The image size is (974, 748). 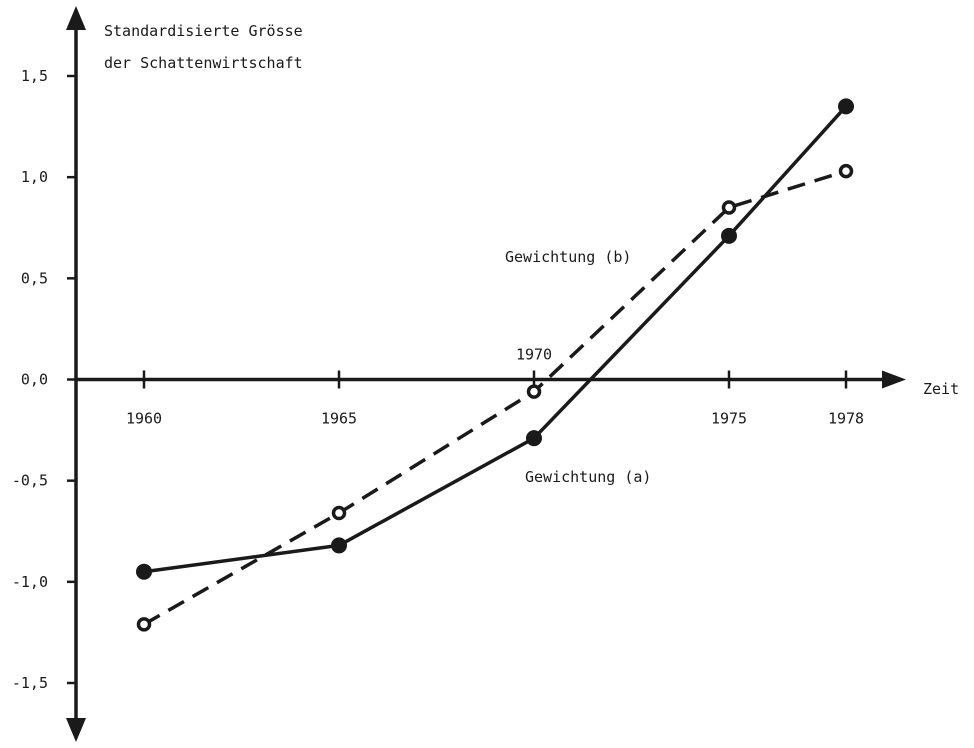 I want to click on y-tick-label: -1,0, so click(x=30, y=582).